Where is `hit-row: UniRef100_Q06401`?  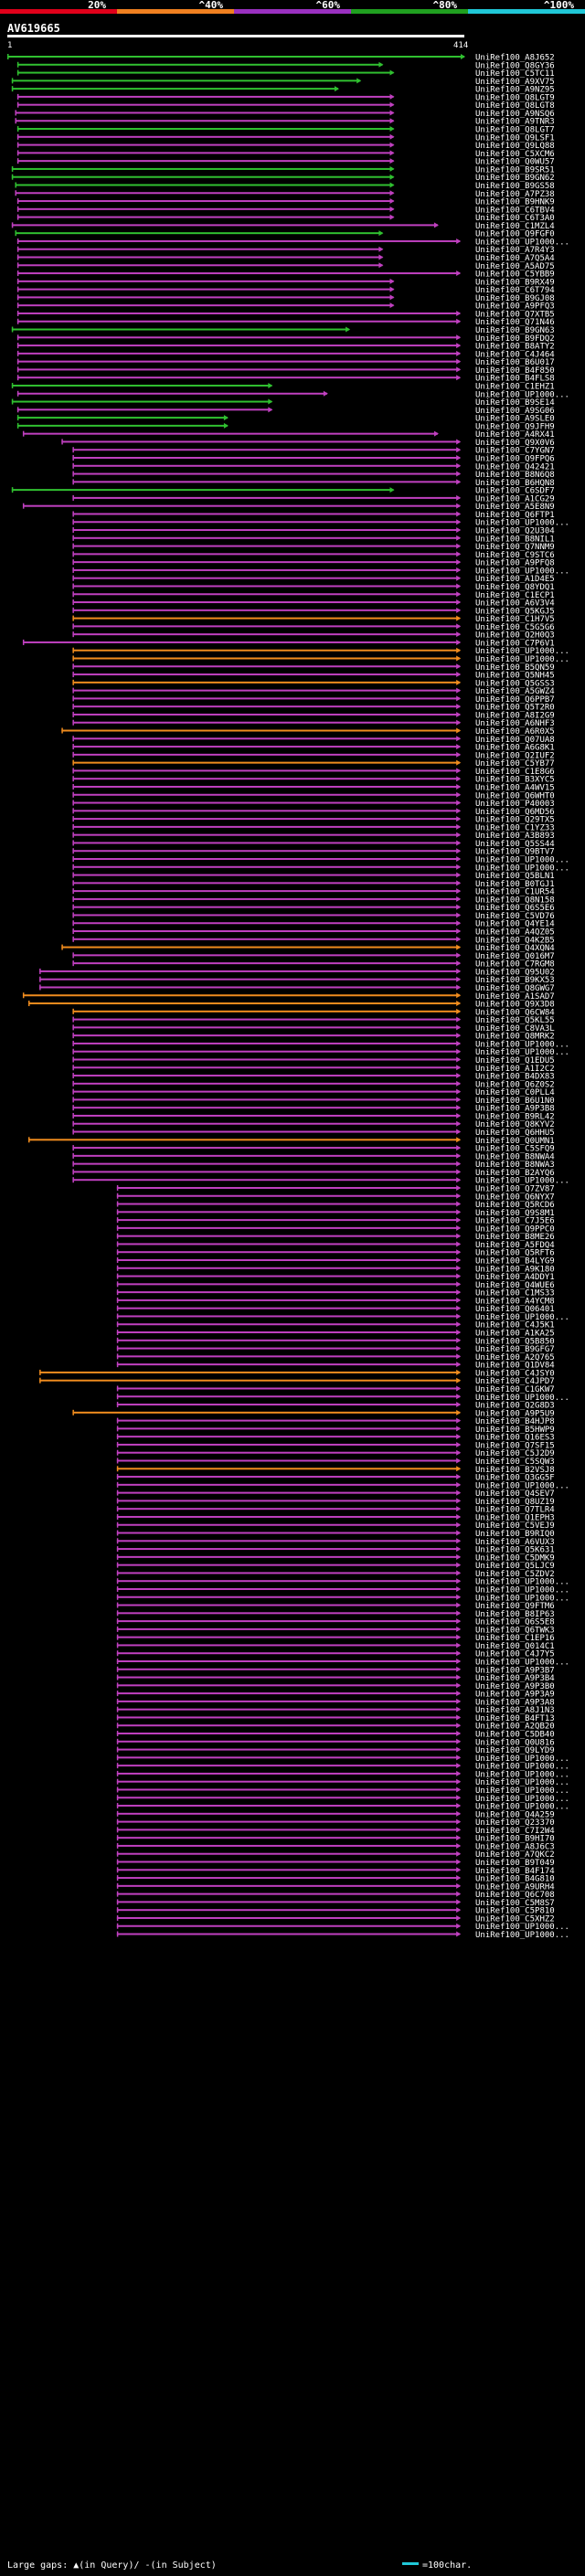
hit-row: UniRef100_Q06401 is located at coordinates (336, 1309).